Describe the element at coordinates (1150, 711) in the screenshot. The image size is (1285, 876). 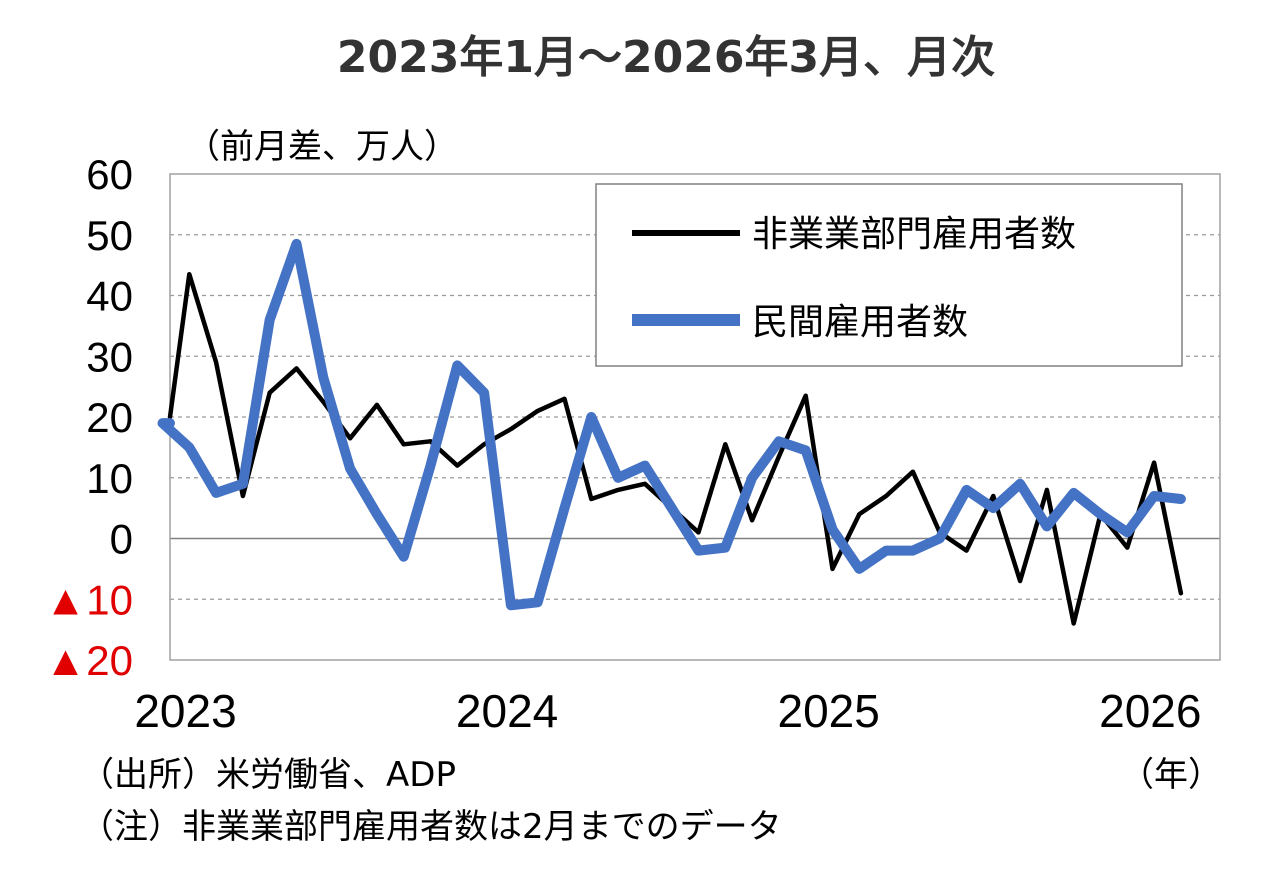
I see `x-tick-label: 2026` at that location.